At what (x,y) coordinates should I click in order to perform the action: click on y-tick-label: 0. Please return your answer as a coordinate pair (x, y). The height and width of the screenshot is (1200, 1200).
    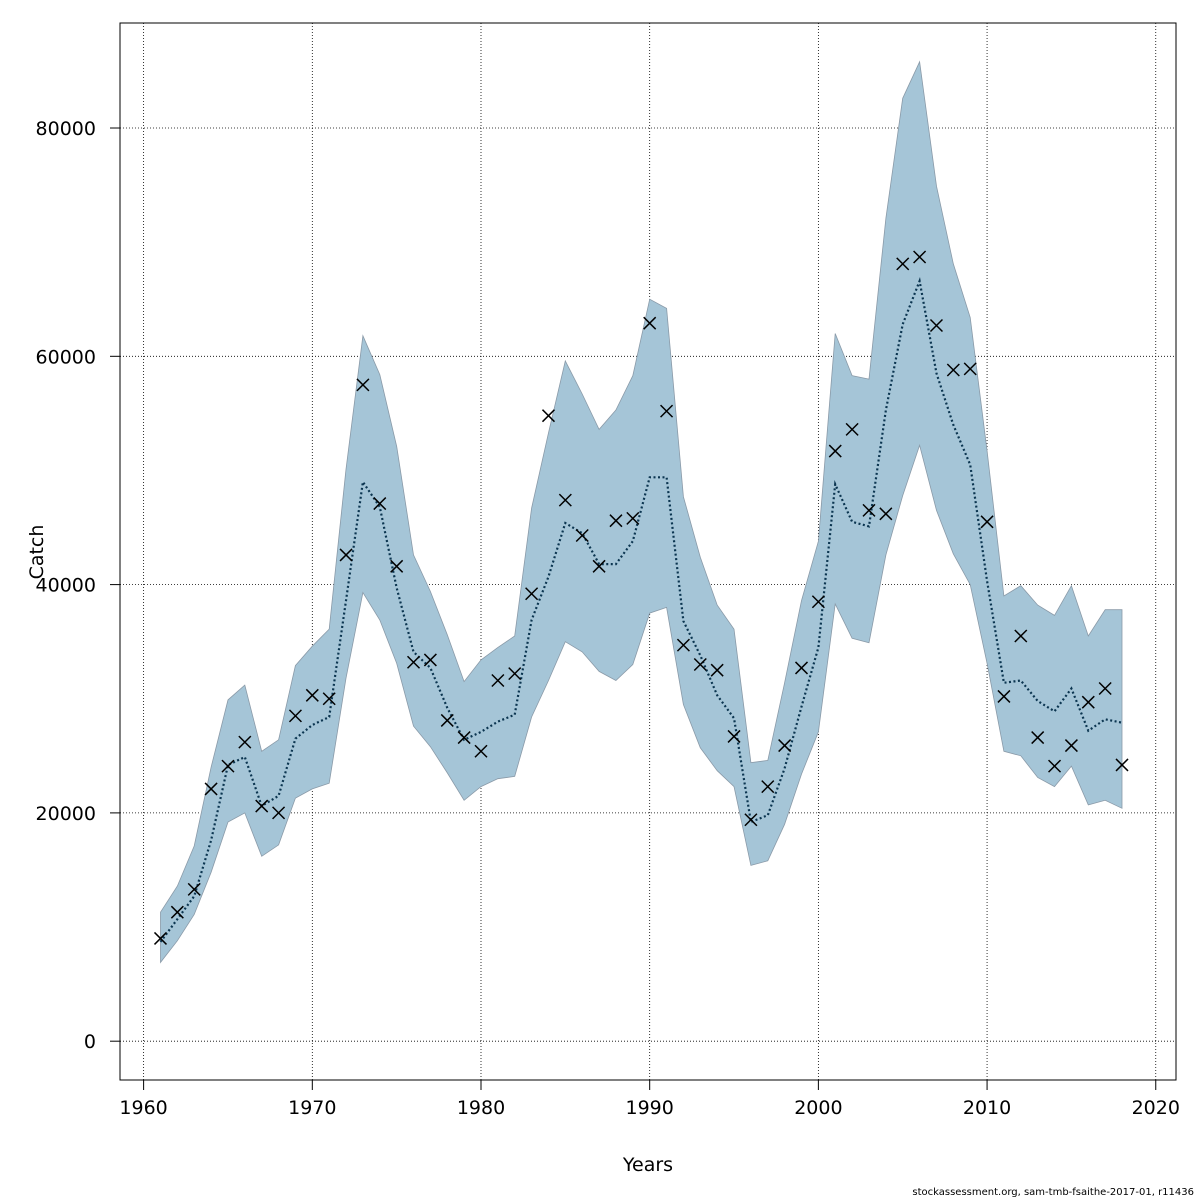
    Looking at the image, I should click on (90, 1042).